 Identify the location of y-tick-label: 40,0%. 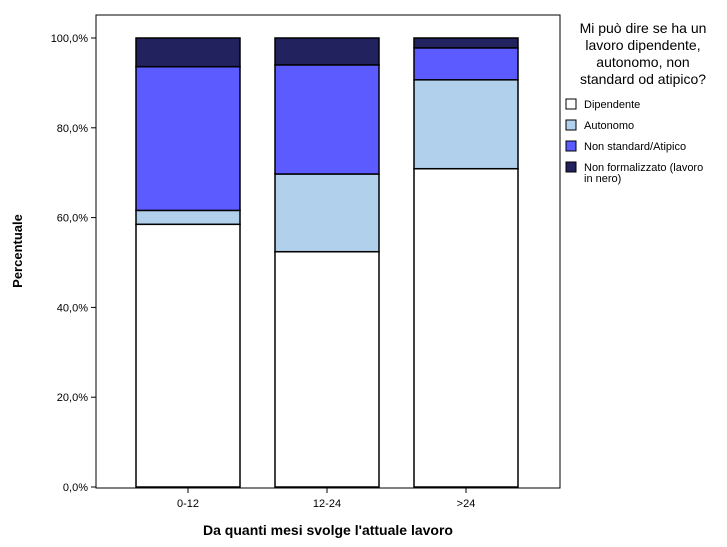
(72, 308).